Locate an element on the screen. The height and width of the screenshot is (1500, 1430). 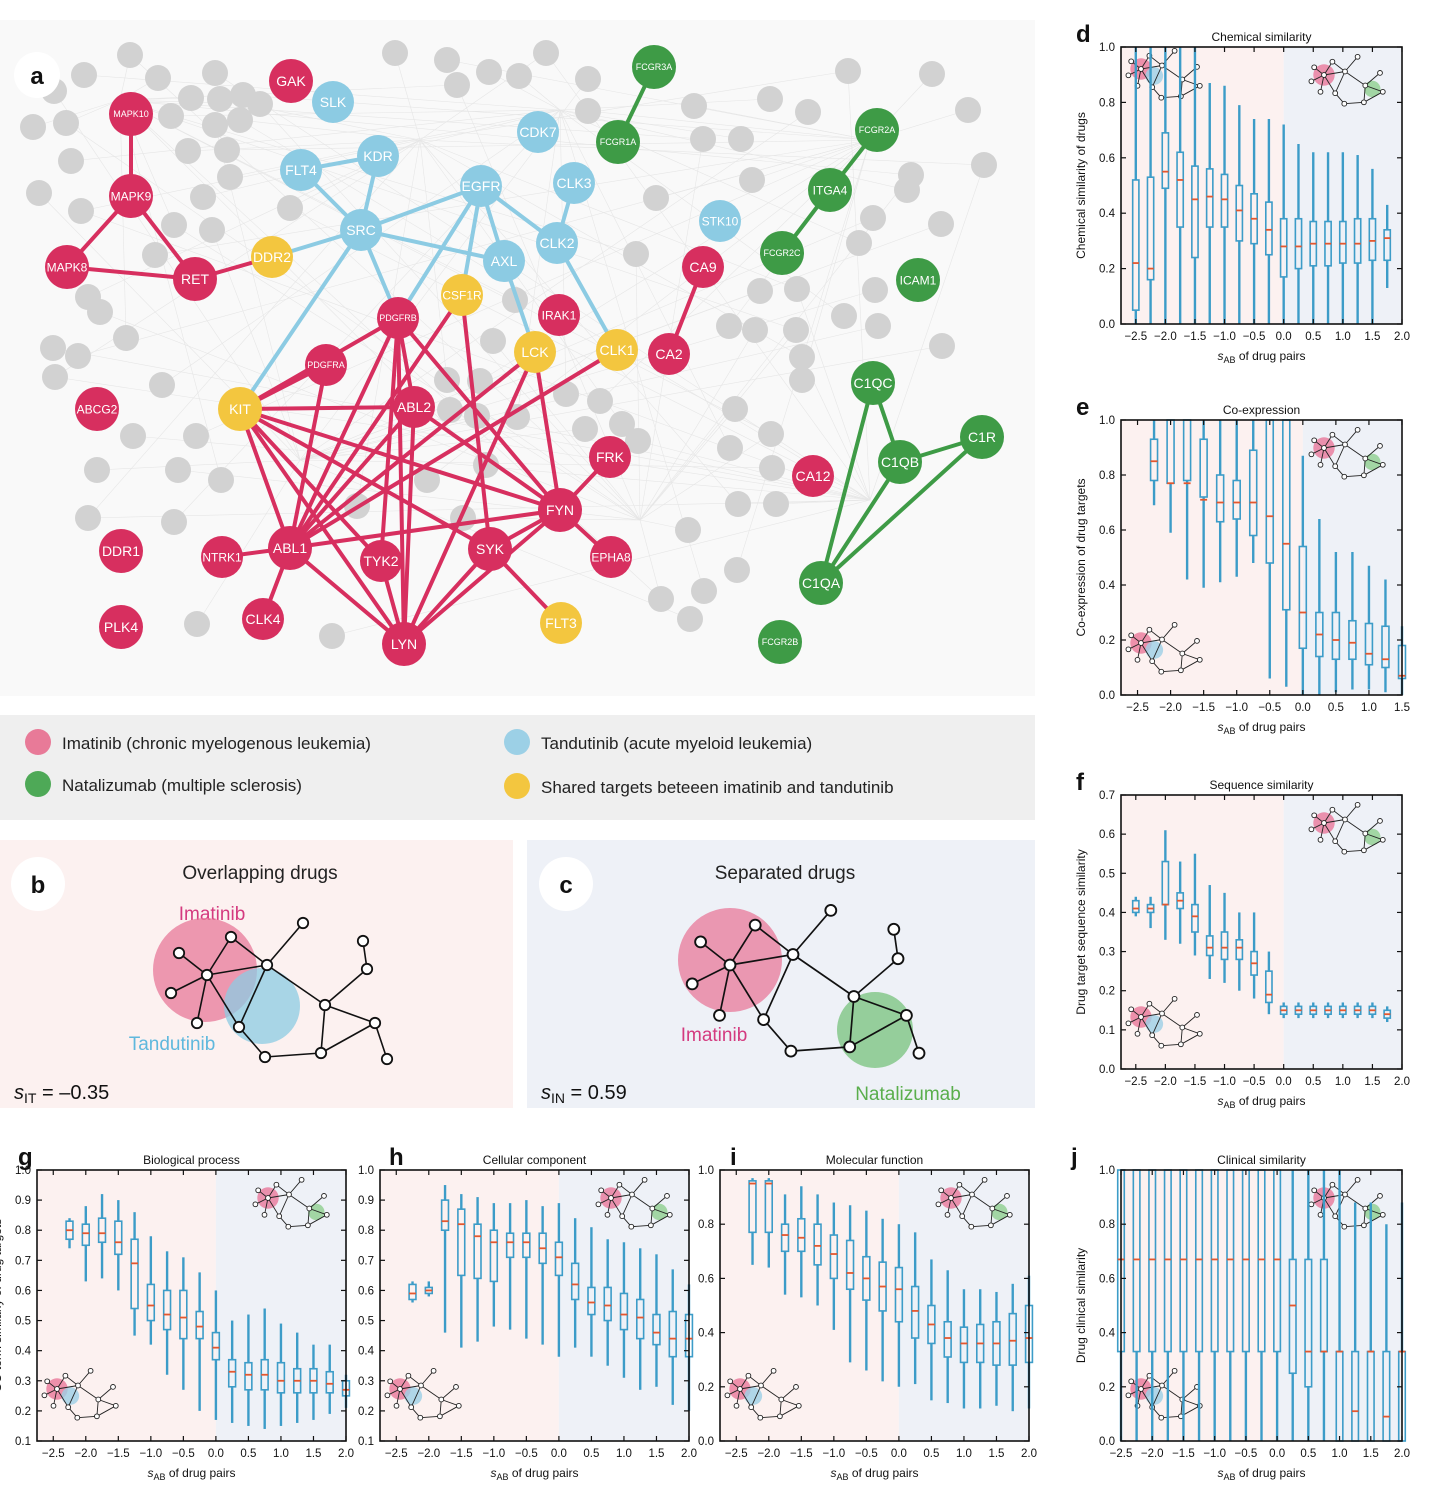
x-tick-label: 0.5 is located at coordinates (248, 1454).